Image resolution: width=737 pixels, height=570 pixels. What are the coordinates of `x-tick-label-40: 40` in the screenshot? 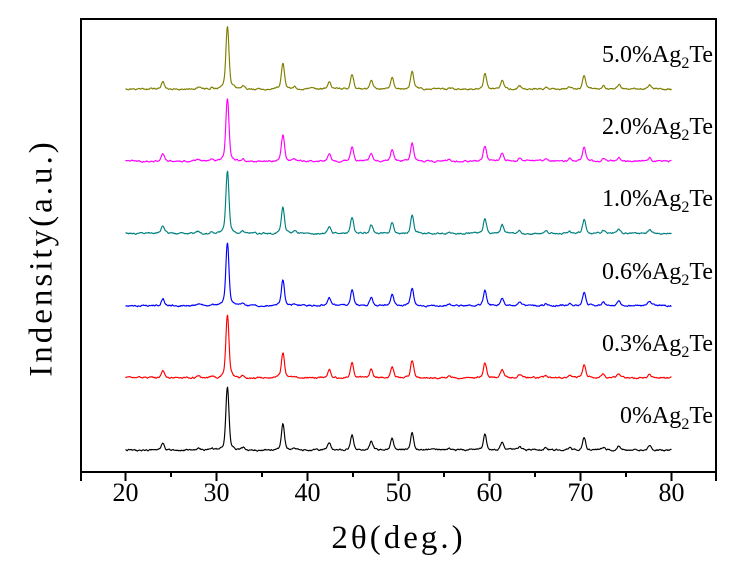 It's located at (307, 492).